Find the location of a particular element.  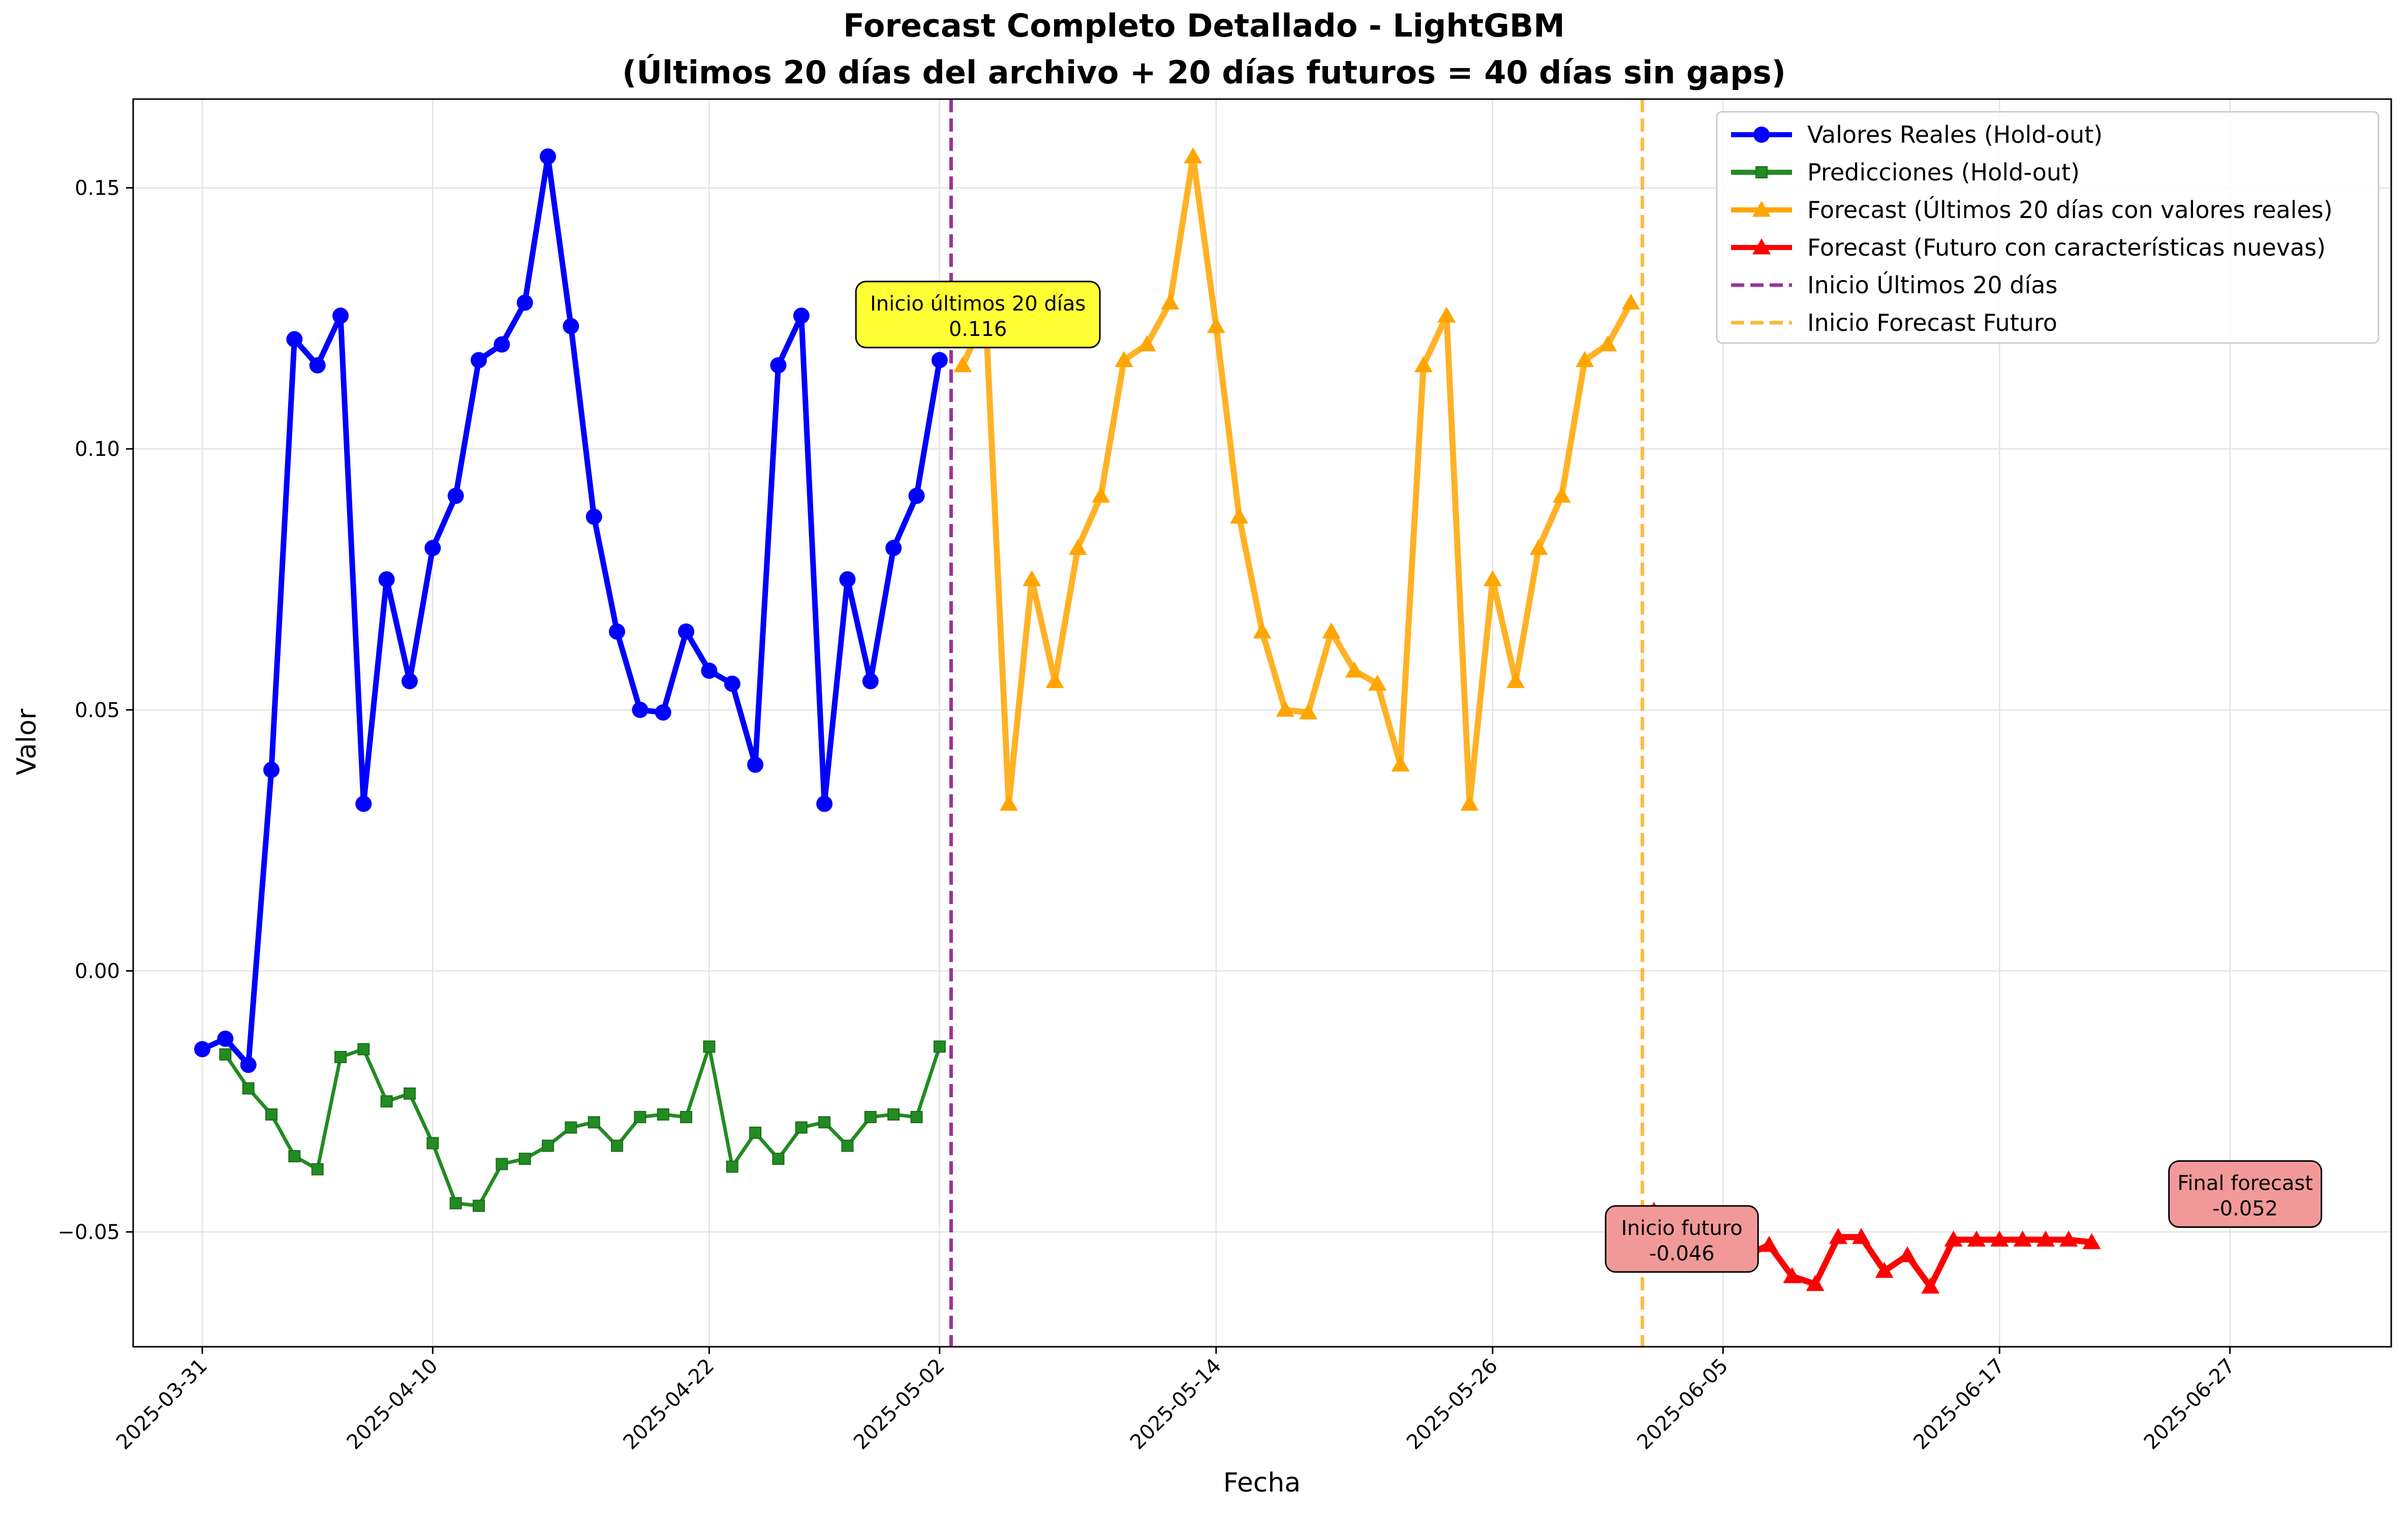

y-axis-label: Valor is located at coordinates (27, 742).